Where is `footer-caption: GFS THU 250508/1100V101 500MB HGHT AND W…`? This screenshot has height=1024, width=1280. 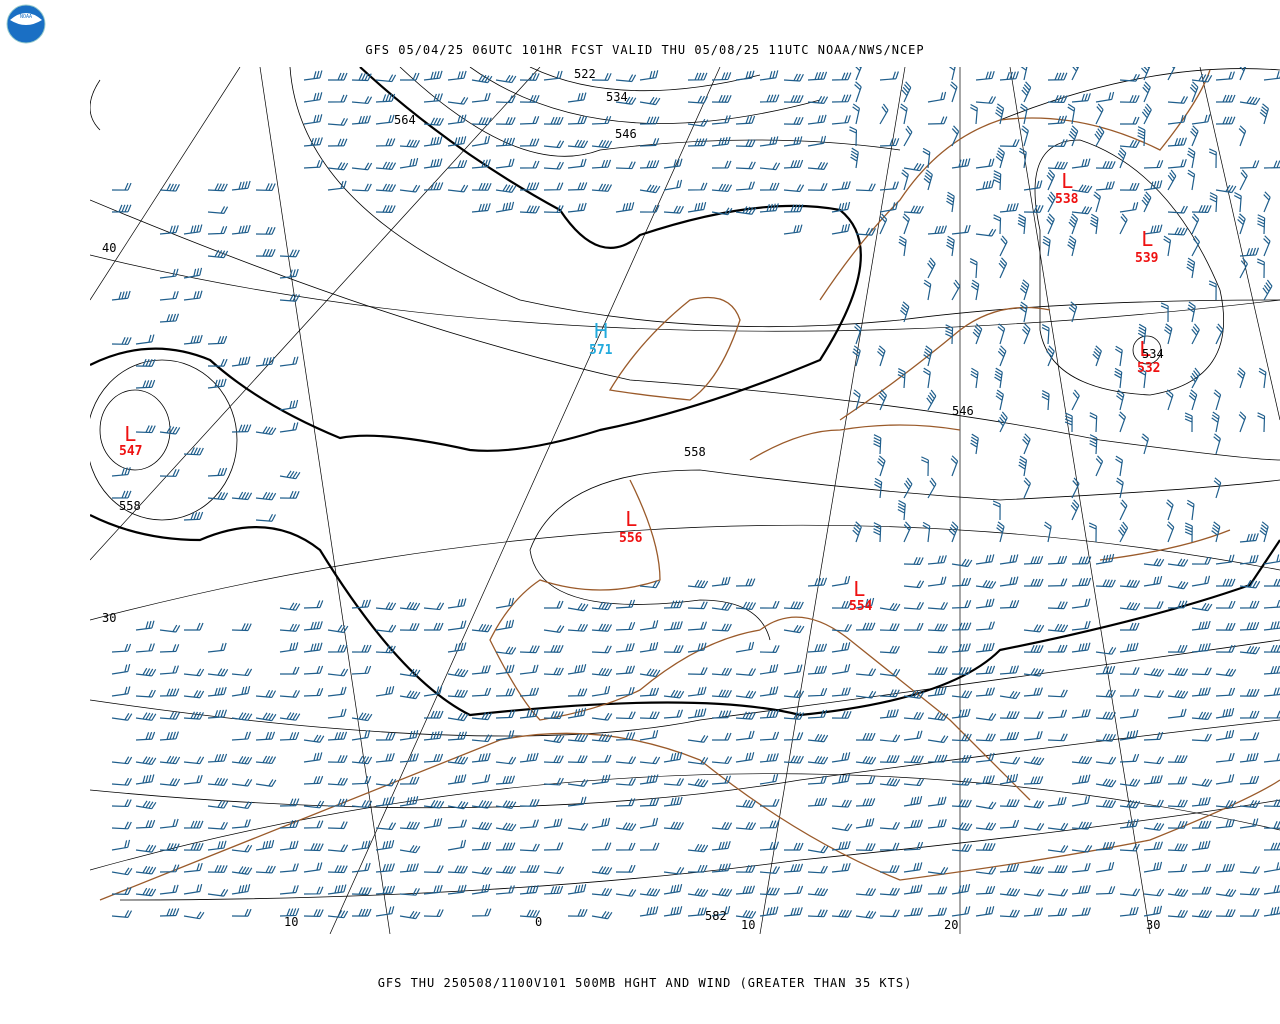
footer-caption: GFS THU 250508/1100V101 500MB HGHT AND W… is located at coordinates (645, 983).